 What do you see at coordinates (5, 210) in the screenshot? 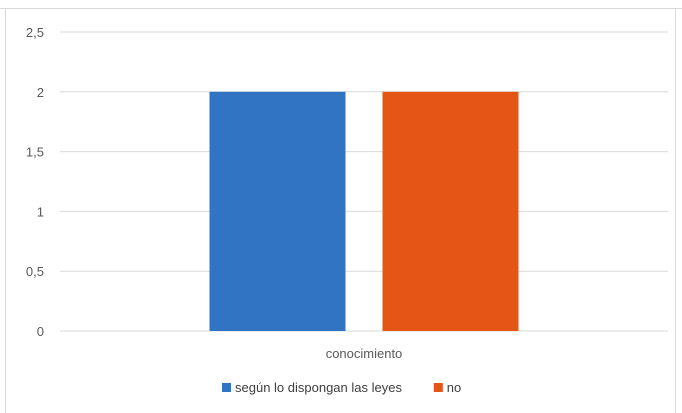
I see `frame-border-left` at bounding box center [5, 210].